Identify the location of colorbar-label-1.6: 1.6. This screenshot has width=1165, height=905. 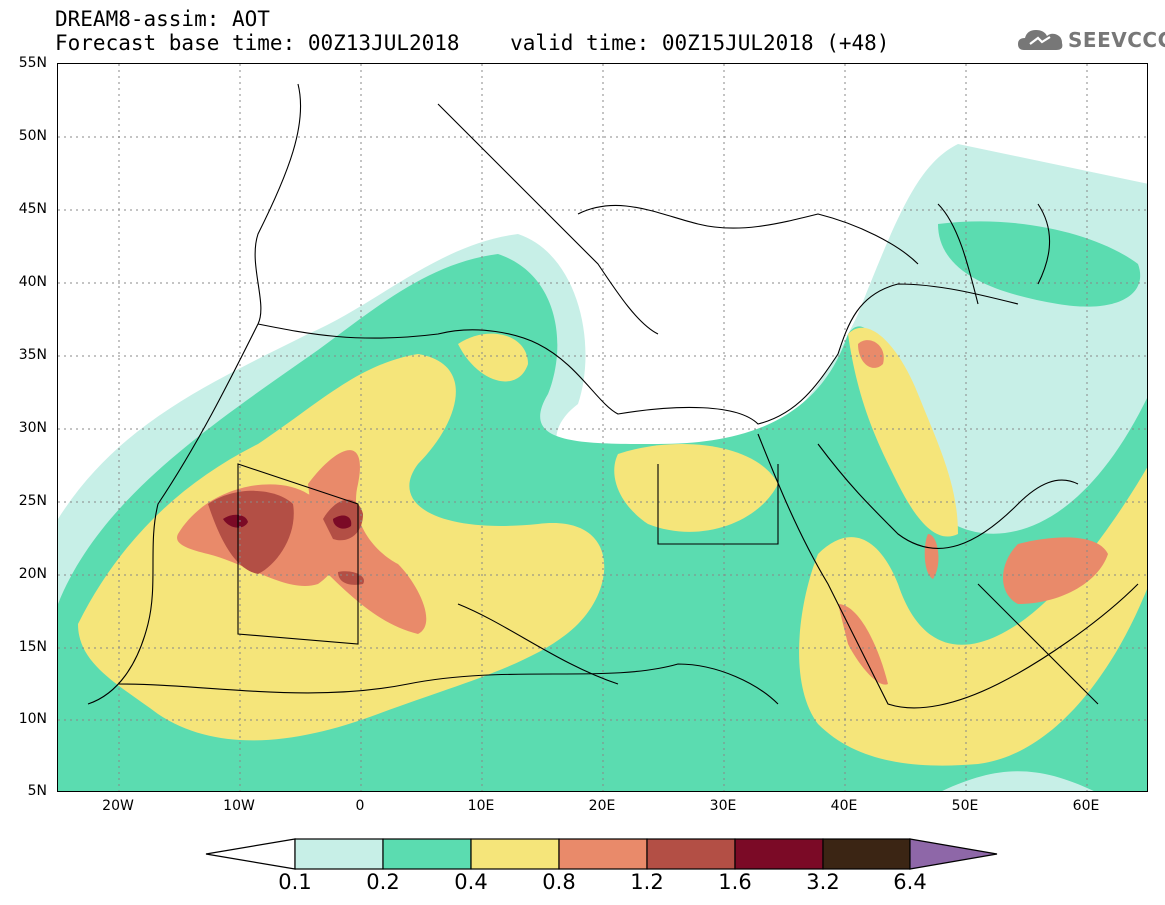
(735, 882).